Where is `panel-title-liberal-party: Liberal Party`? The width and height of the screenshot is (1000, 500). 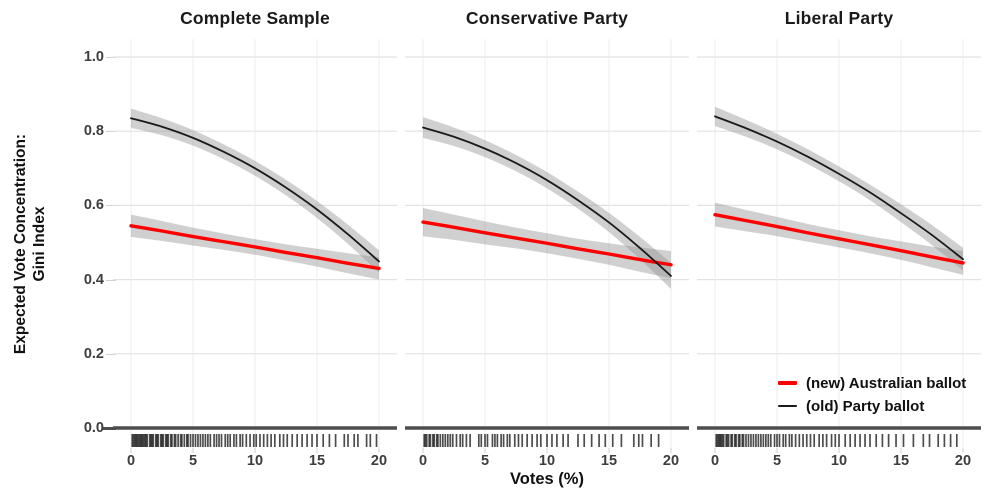 panel-title-liberal-party: Liberal Party is located at coordinates (839, 18).